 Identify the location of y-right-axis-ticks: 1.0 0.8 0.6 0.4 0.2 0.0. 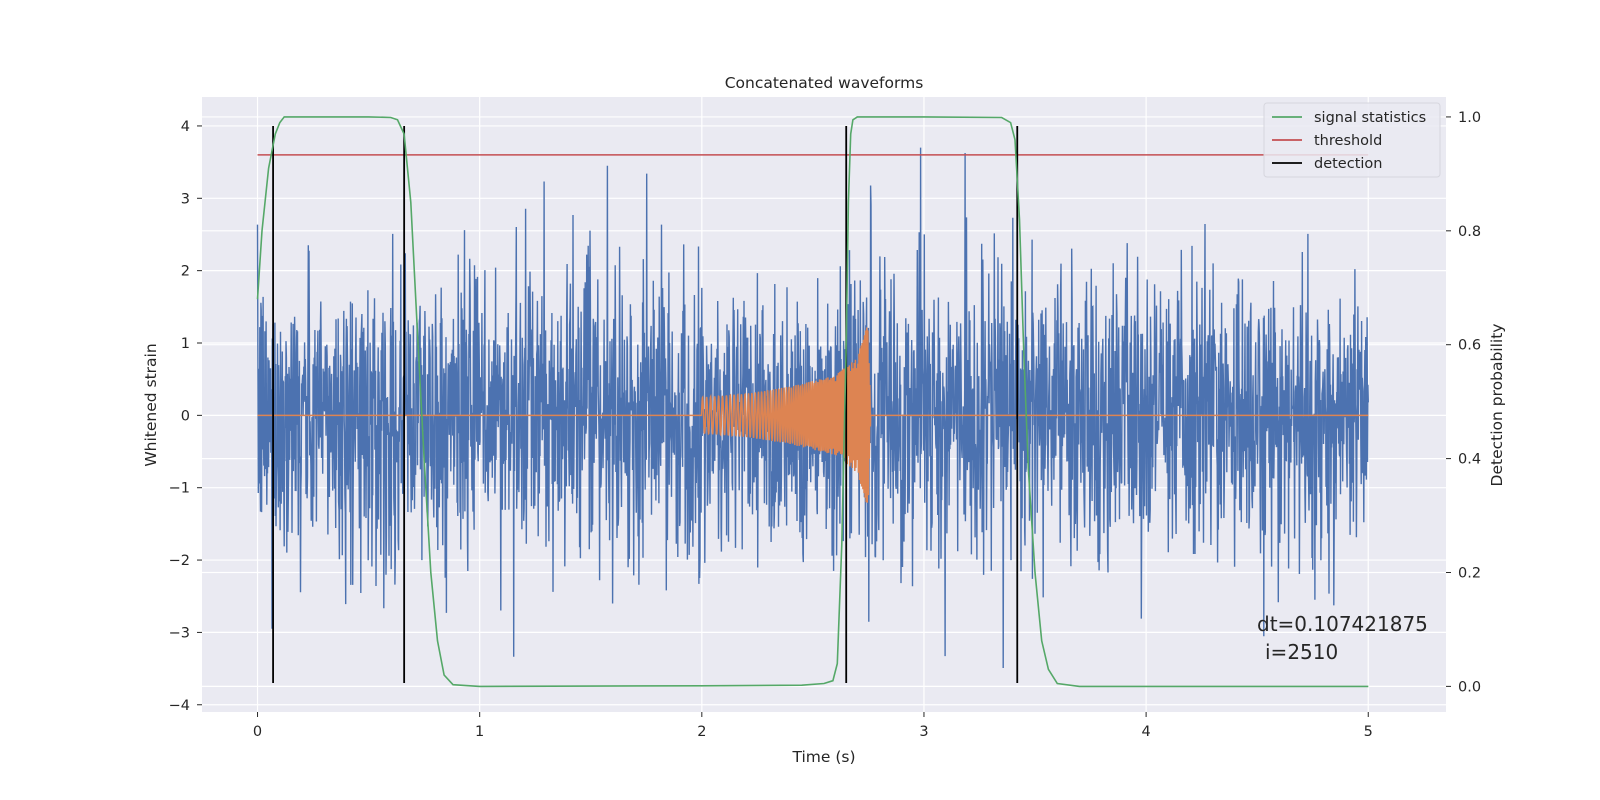
(1463, 402).